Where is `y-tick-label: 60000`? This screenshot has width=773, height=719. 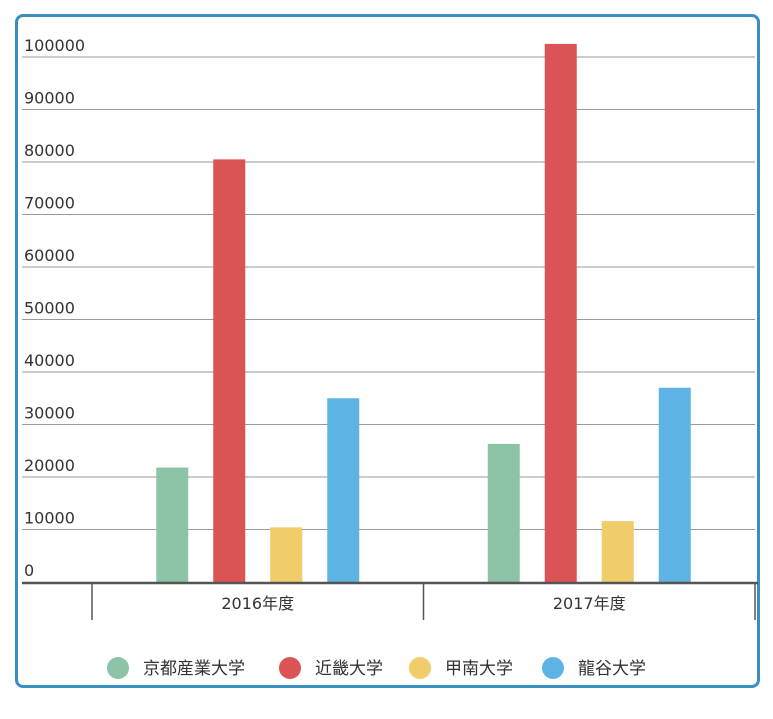 y-tick-label: 60000 is located at coordinates (49, 255).